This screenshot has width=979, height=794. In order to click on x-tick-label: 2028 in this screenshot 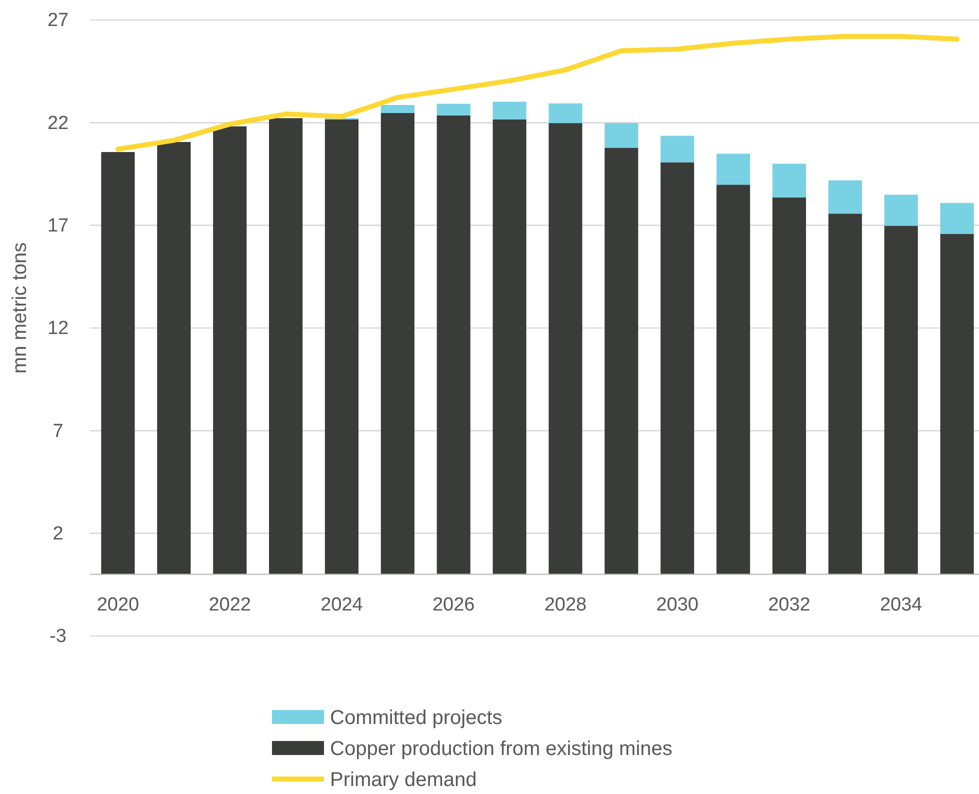, I will do `click(565, 605)`.